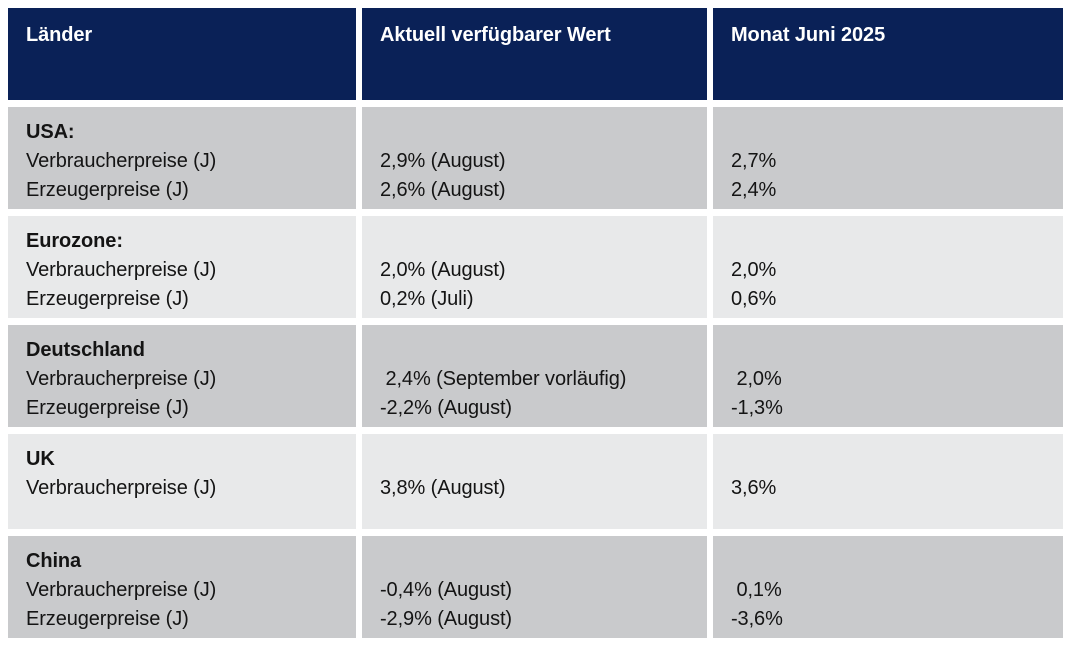  What do you see at coordinates (443, 270) in the screenshot?
I see `metric-value: 2,0% (August)` at bounding box center [443, 270].